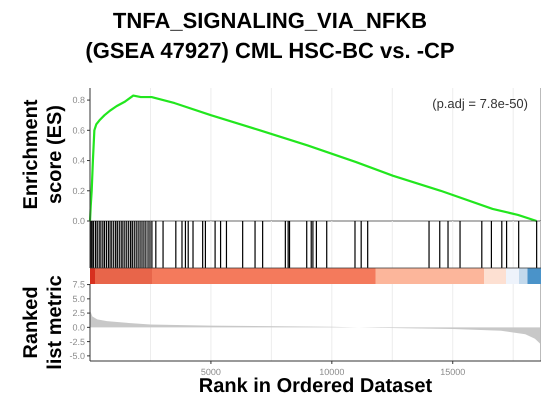 The width and height of the screenshot is (541, 400). Describe the element at coordinates (43, 322) in the screenshot. I see `y-axis-title: Ranked list metric` at that location.